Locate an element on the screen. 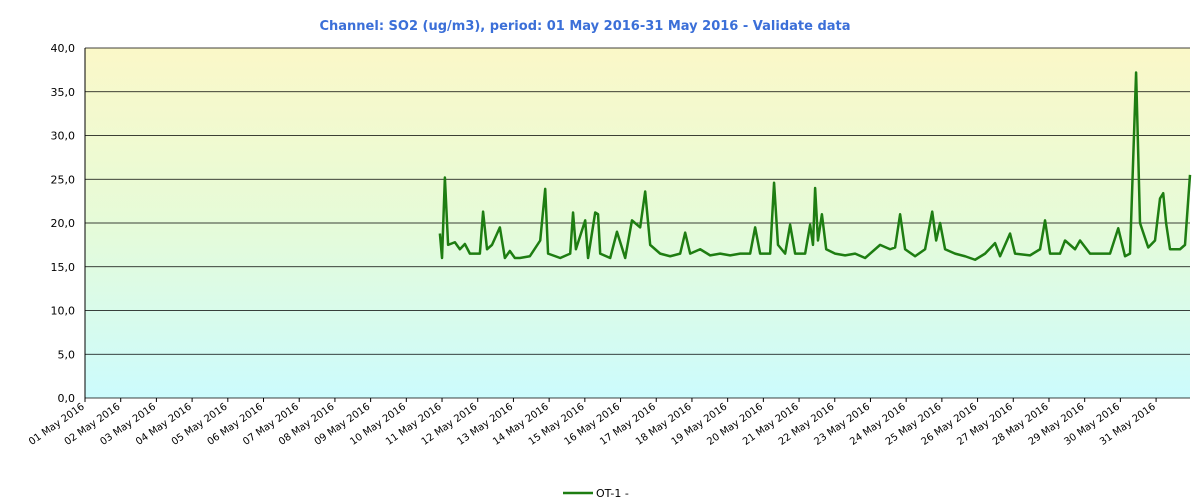 The image size is (1192, 500). y-tick-label: 20,0 is located at coordinates (63, 223).